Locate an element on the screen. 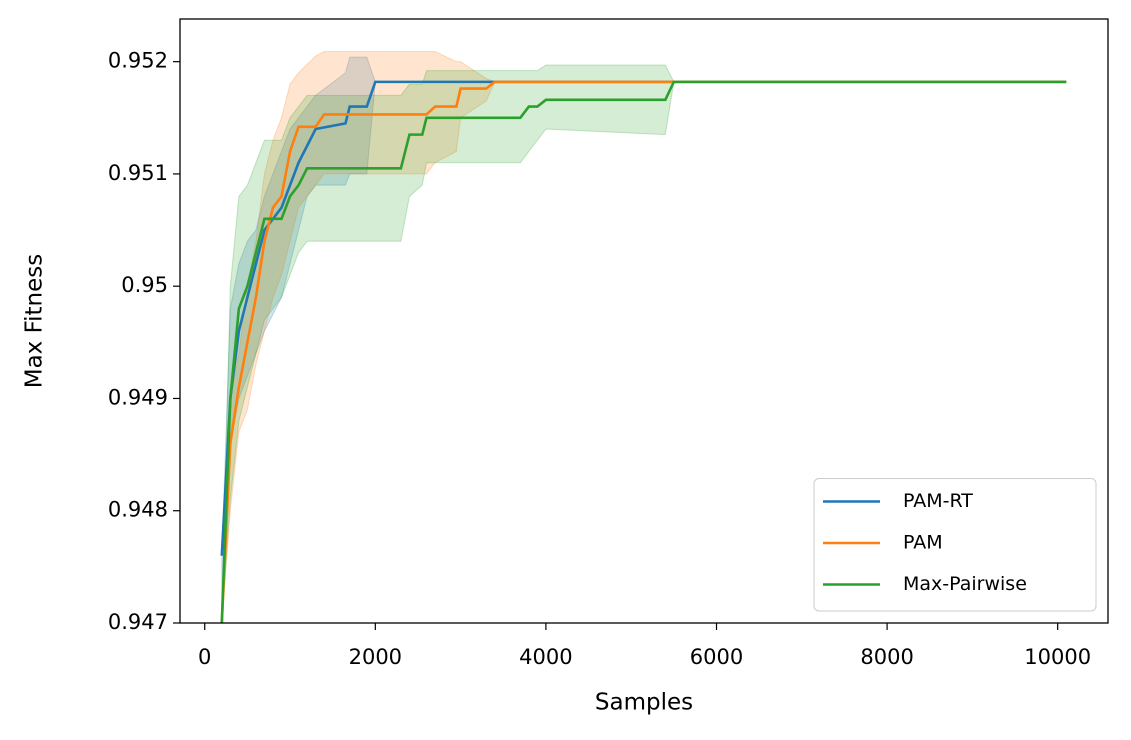  y-tick-label: 0.952 is located at coordinates (138, 61).